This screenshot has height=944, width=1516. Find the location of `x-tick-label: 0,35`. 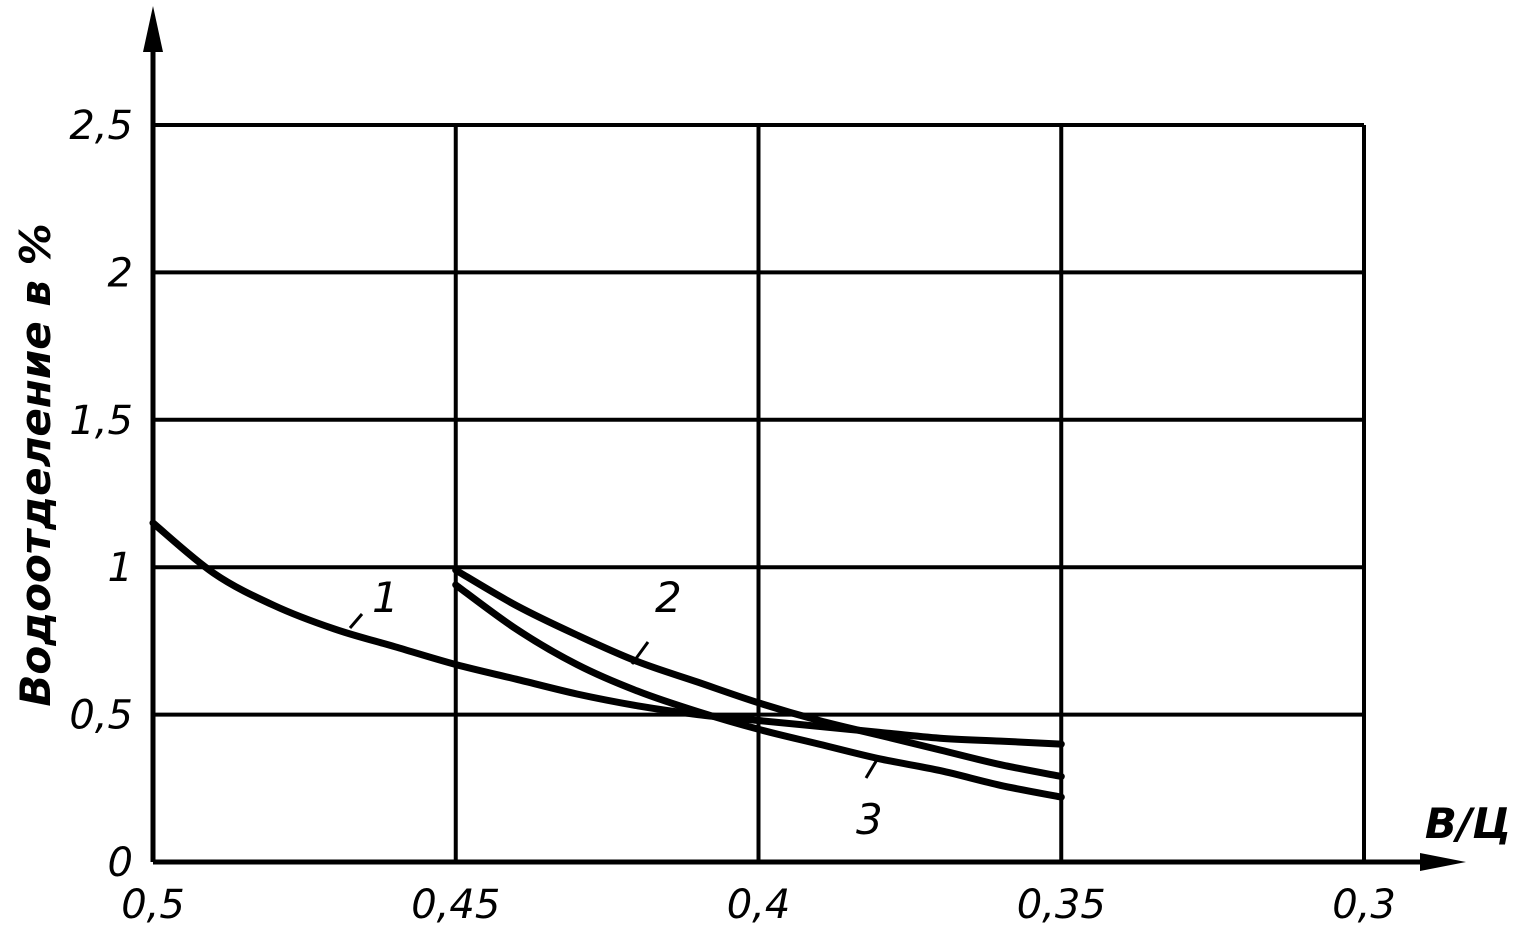

x-tick-label: 0,35 is located at coordinates (1061, 905).